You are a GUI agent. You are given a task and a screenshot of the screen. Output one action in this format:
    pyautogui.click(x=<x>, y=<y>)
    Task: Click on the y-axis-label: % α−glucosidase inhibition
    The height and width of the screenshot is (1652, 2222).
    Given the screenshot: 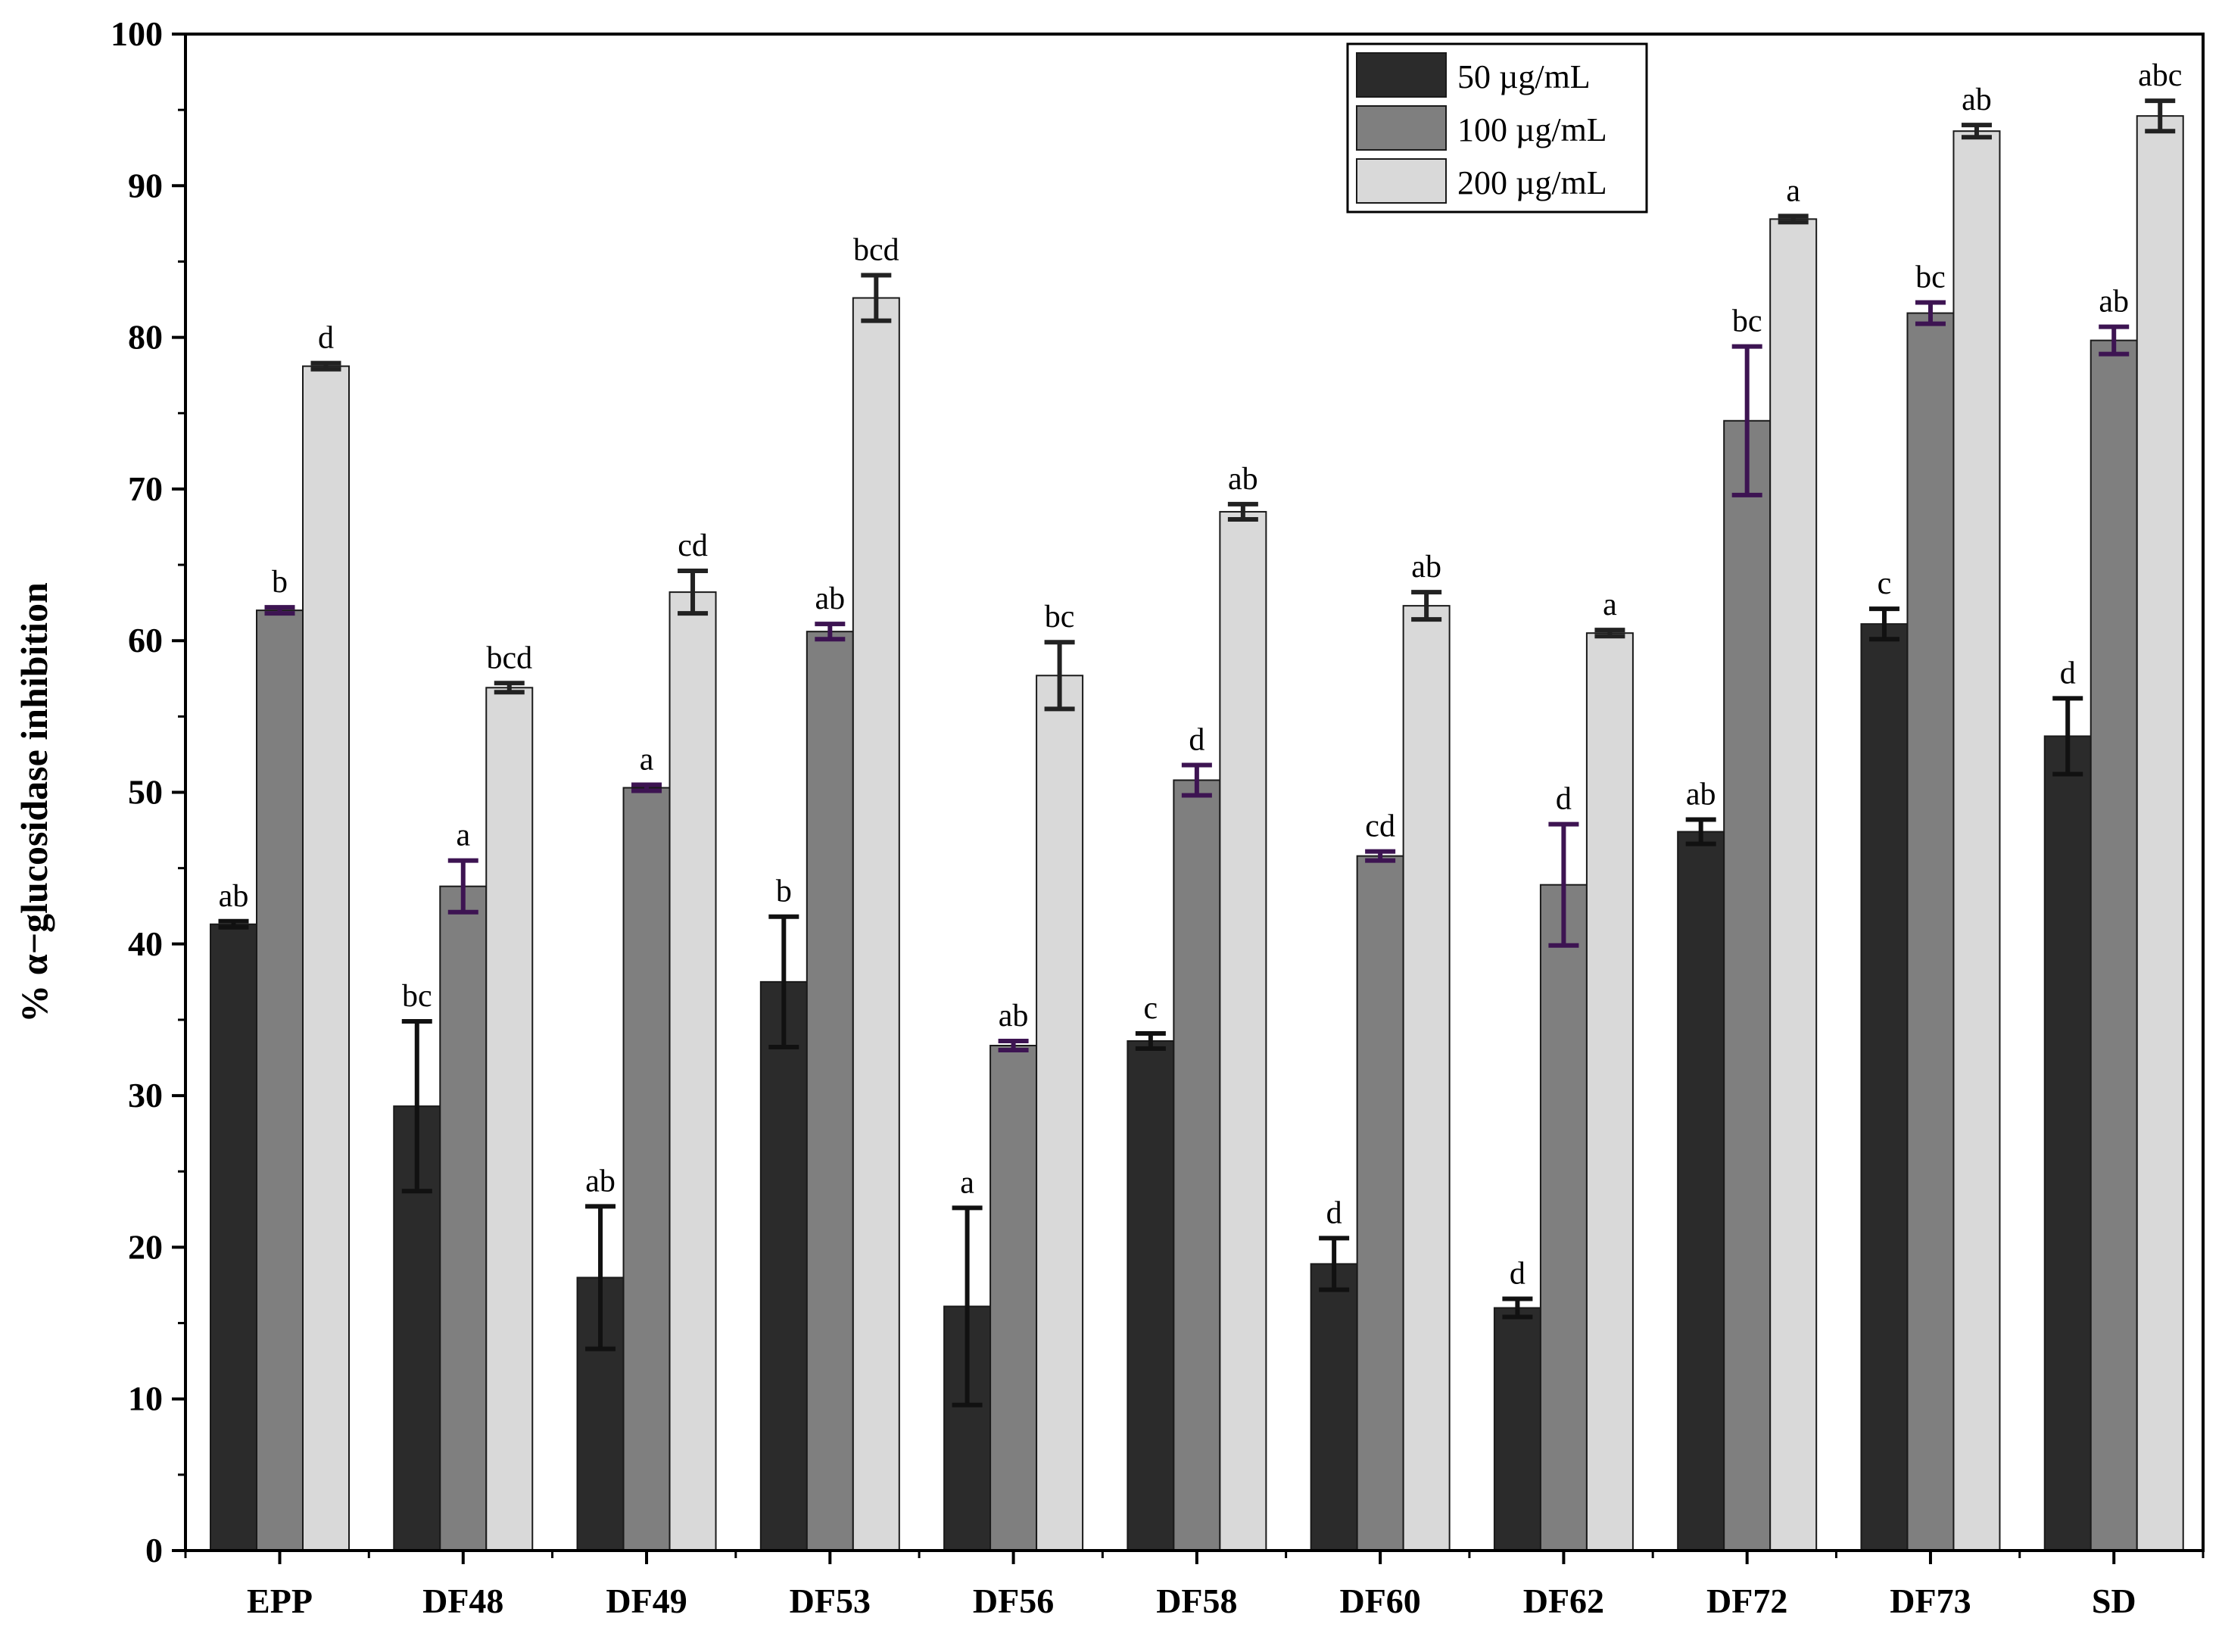 What is the action you would take?
    pyautogui.click(x=34, y=802)
    